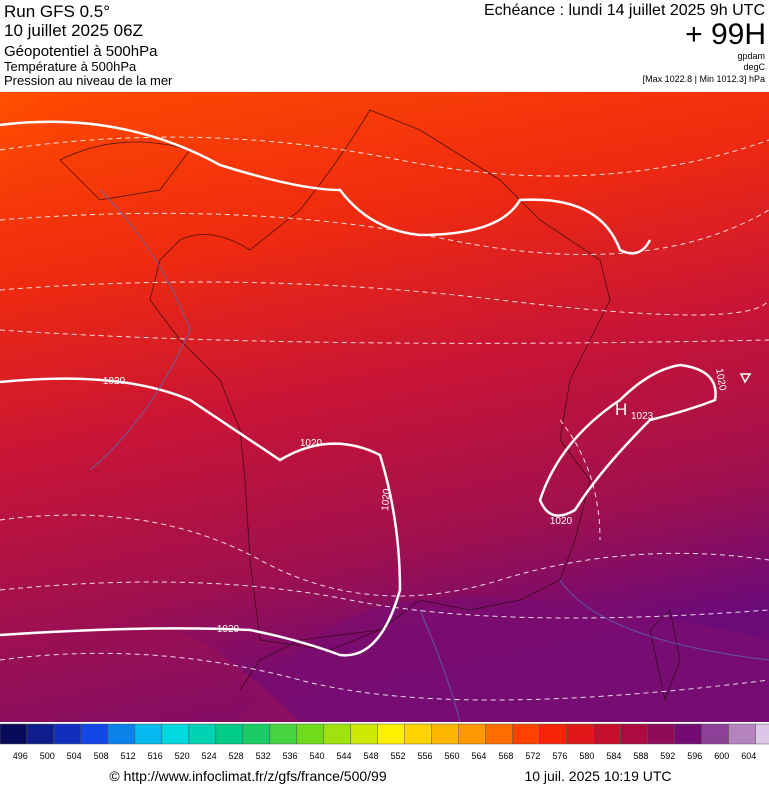  Describe the element at coordinates (586, 756) in the screenshot. I see `colorbar-label: 580` at that location.